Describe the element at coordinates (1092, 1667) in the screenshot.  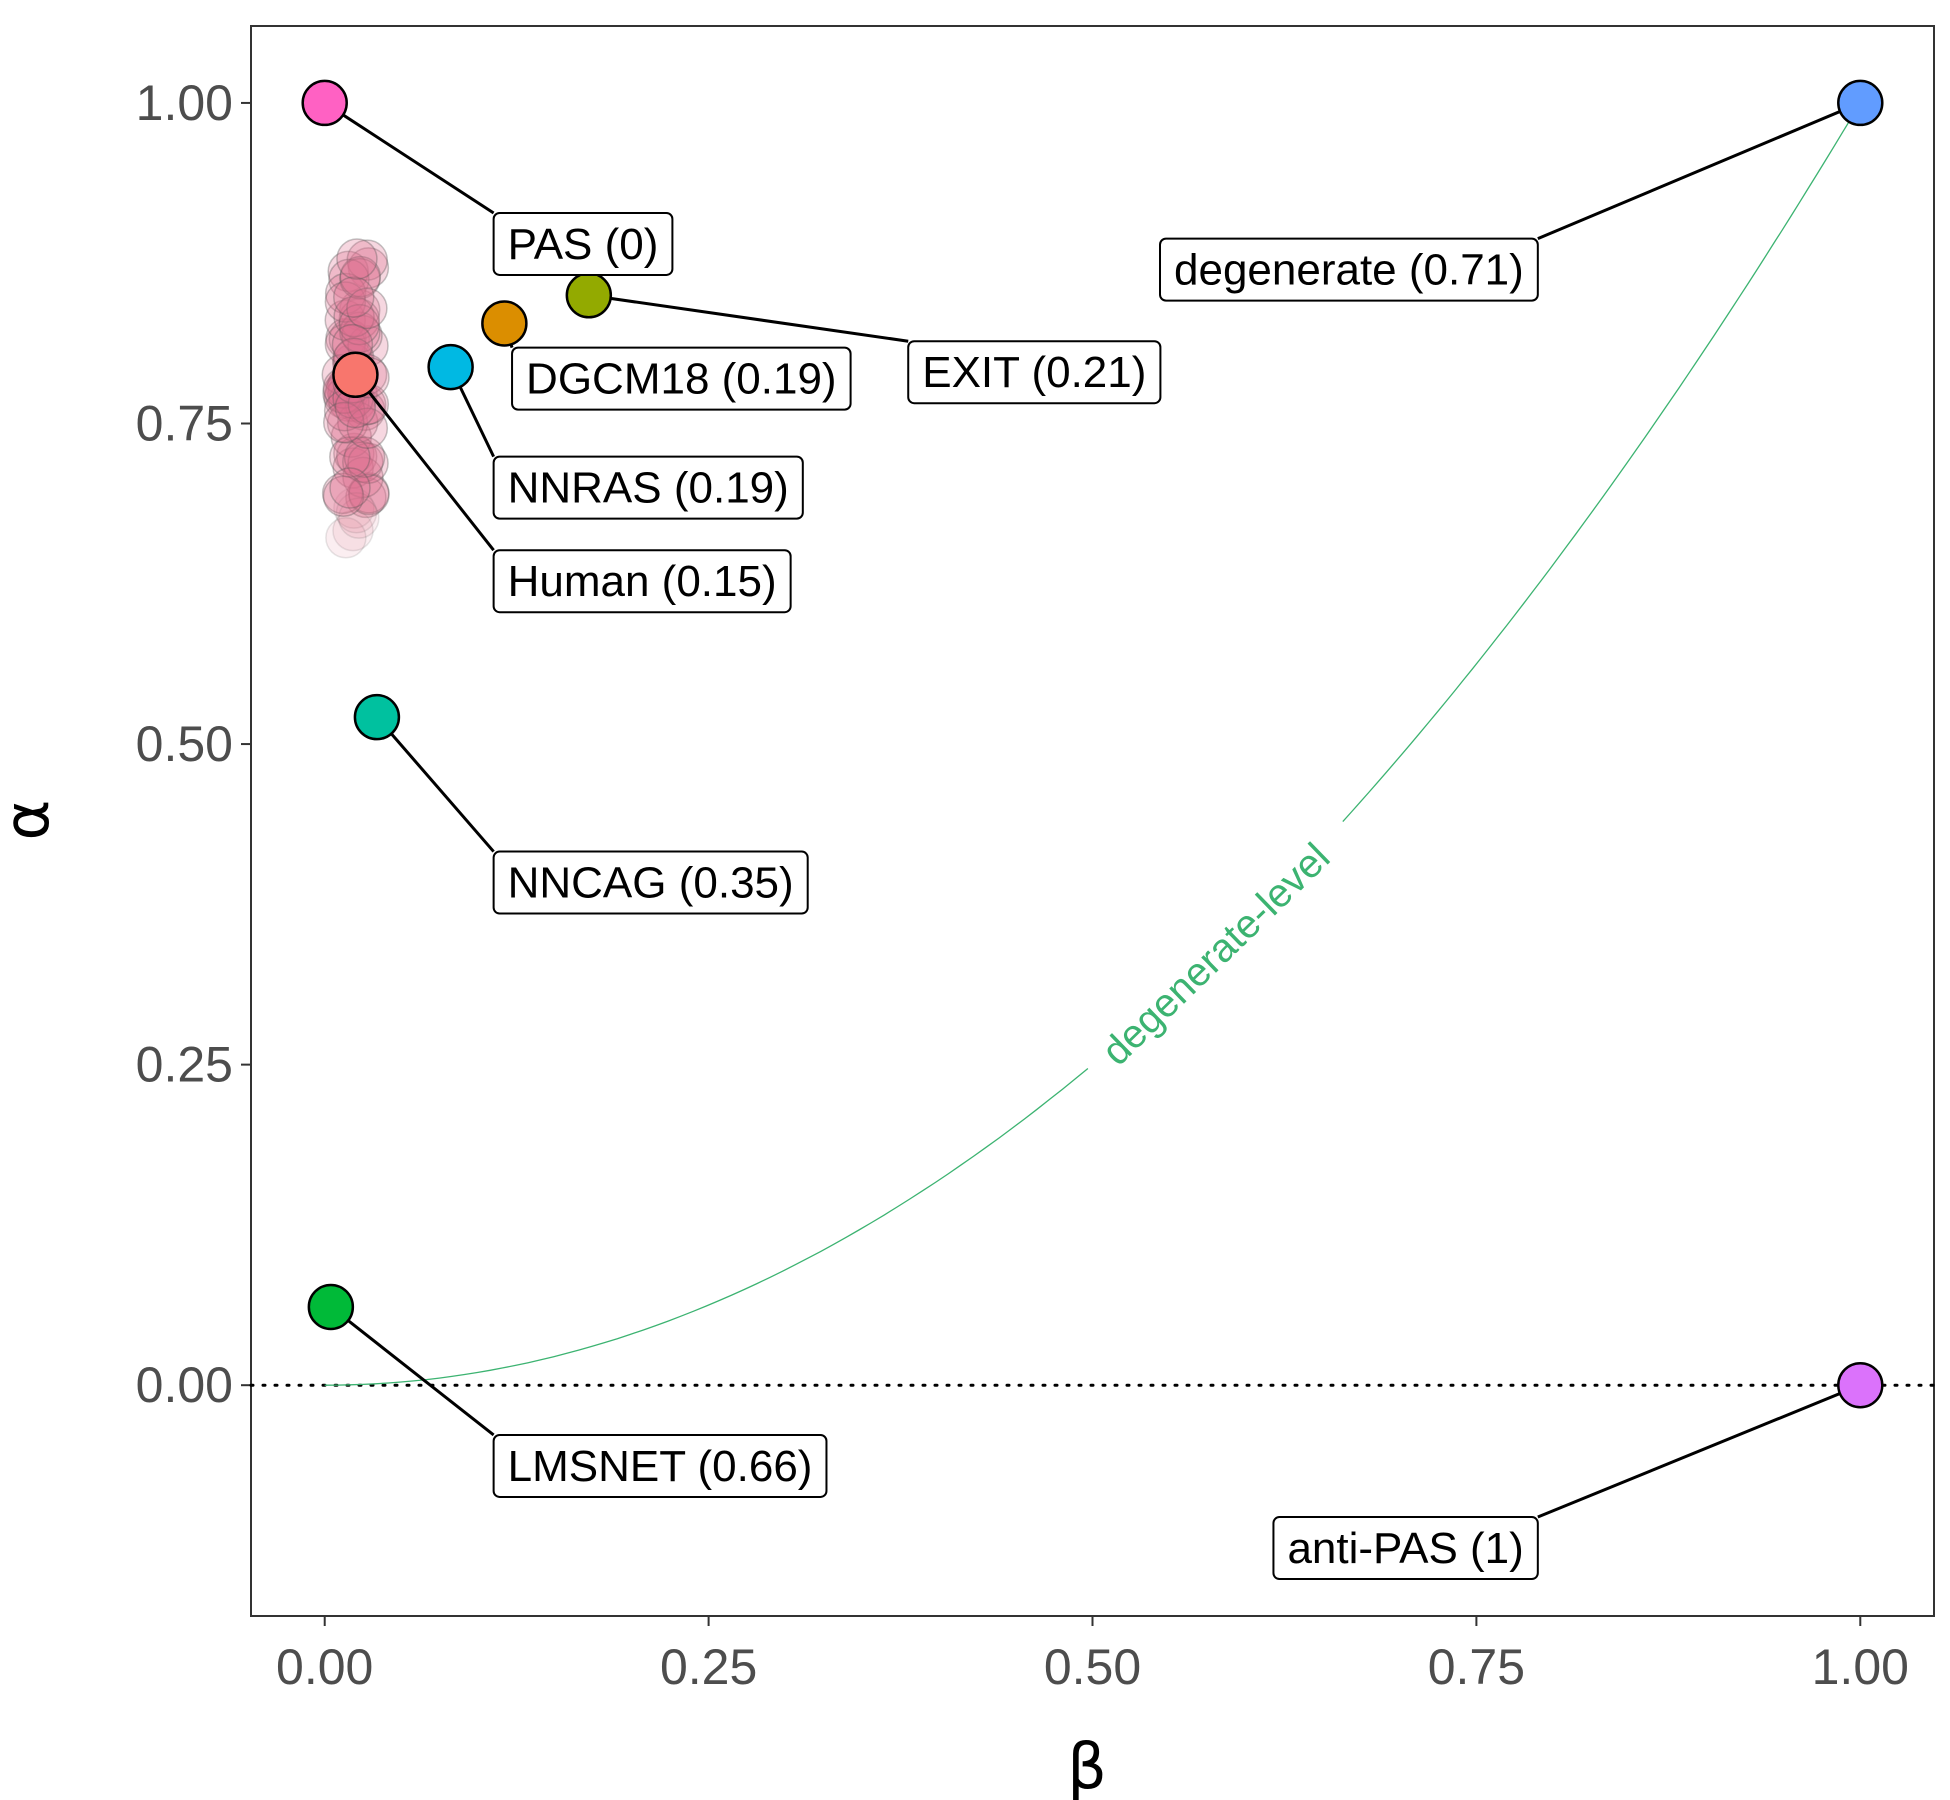
I see `x-tick-label: 0.50` at that location.